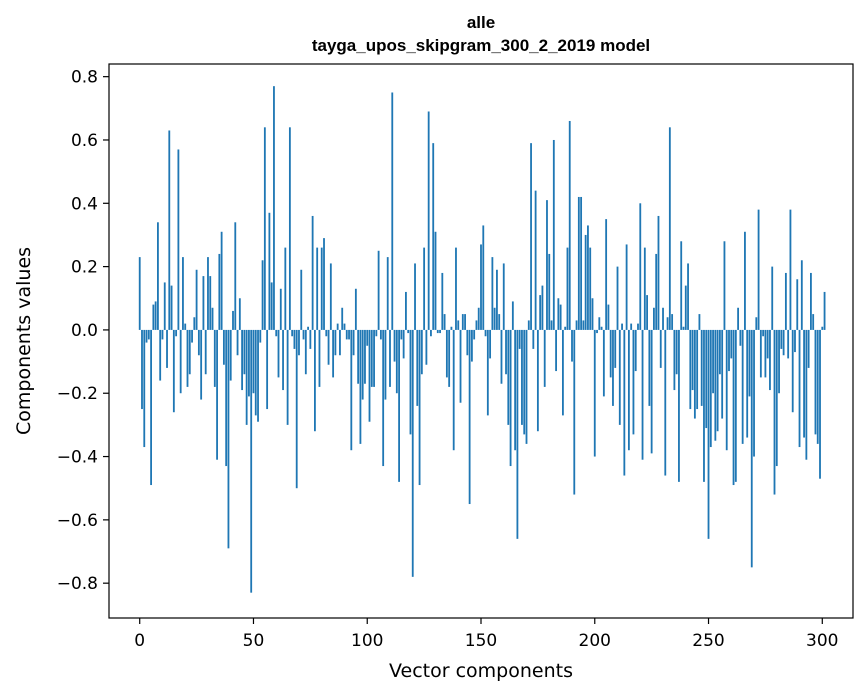  What do you see at coordinates (77, 584) in the screenshot?
I see `y-tick-label: −0.8` at bounding box center [77, 584].